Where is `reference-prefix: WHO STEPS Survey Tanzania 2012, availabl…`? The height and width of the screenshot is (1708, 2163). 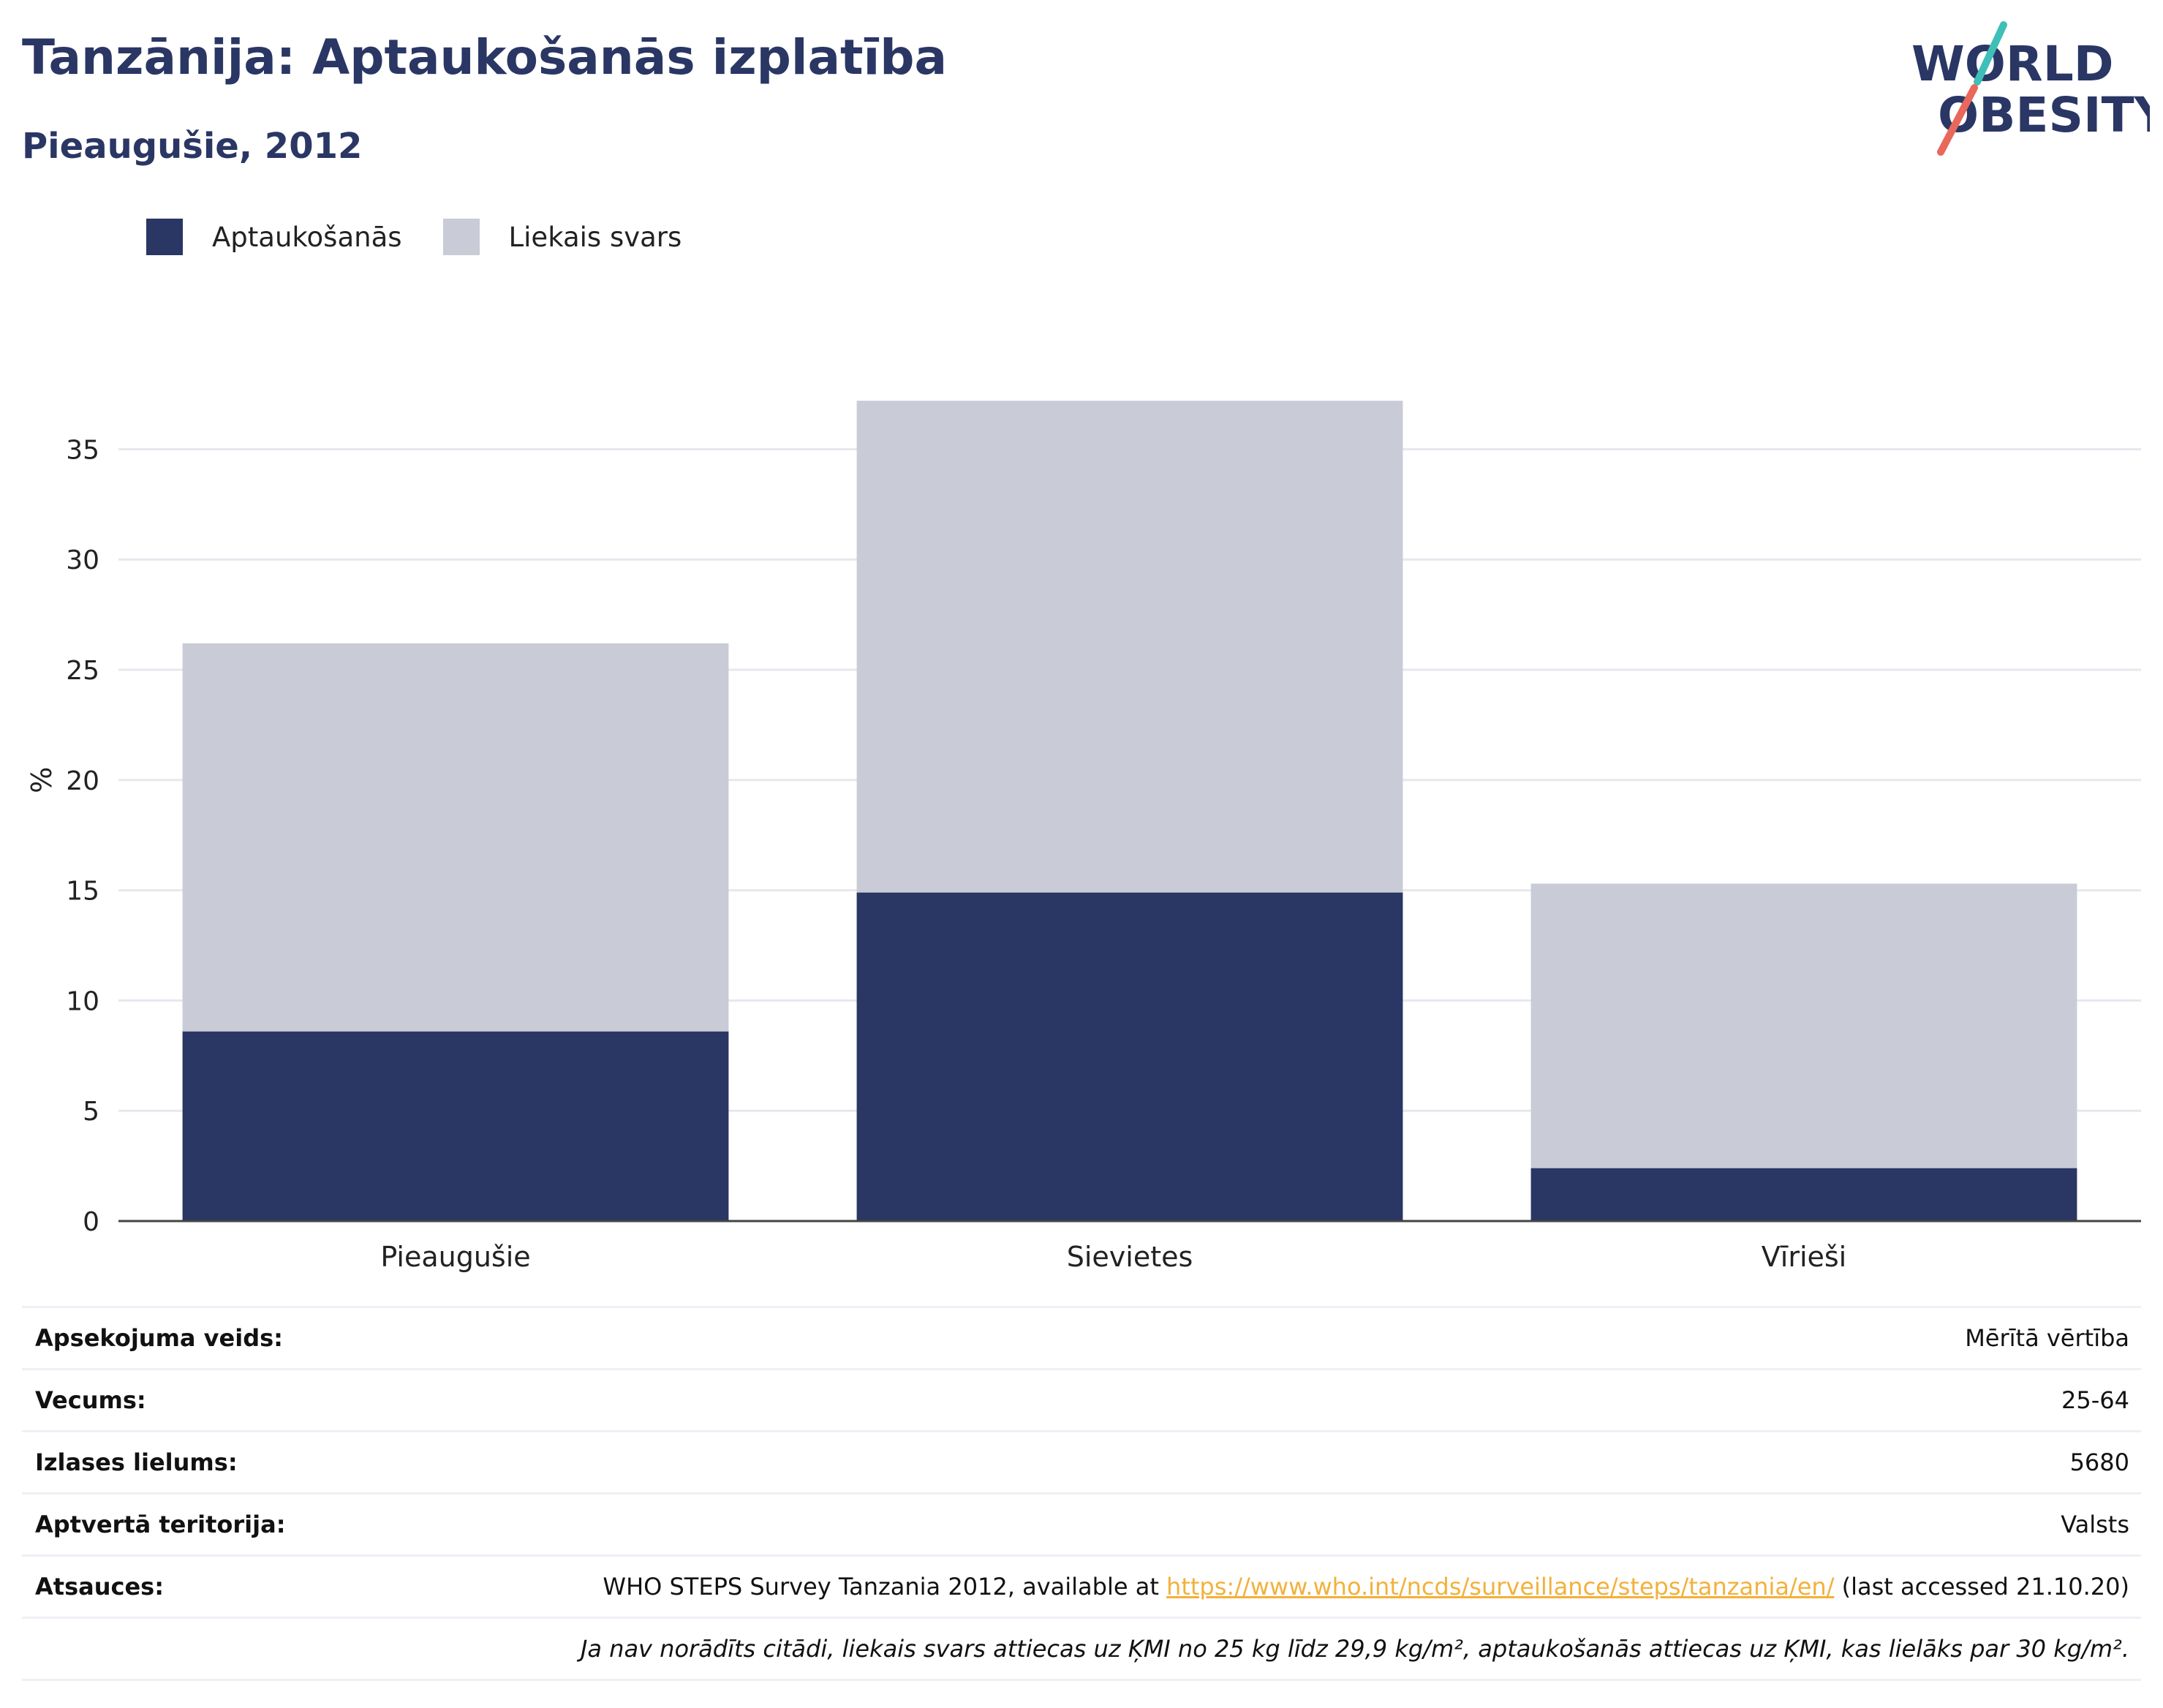 reference-prefix: WHO STEPS Survey Tanzania 2012, availabl… is located at coordinates (885, 1587).